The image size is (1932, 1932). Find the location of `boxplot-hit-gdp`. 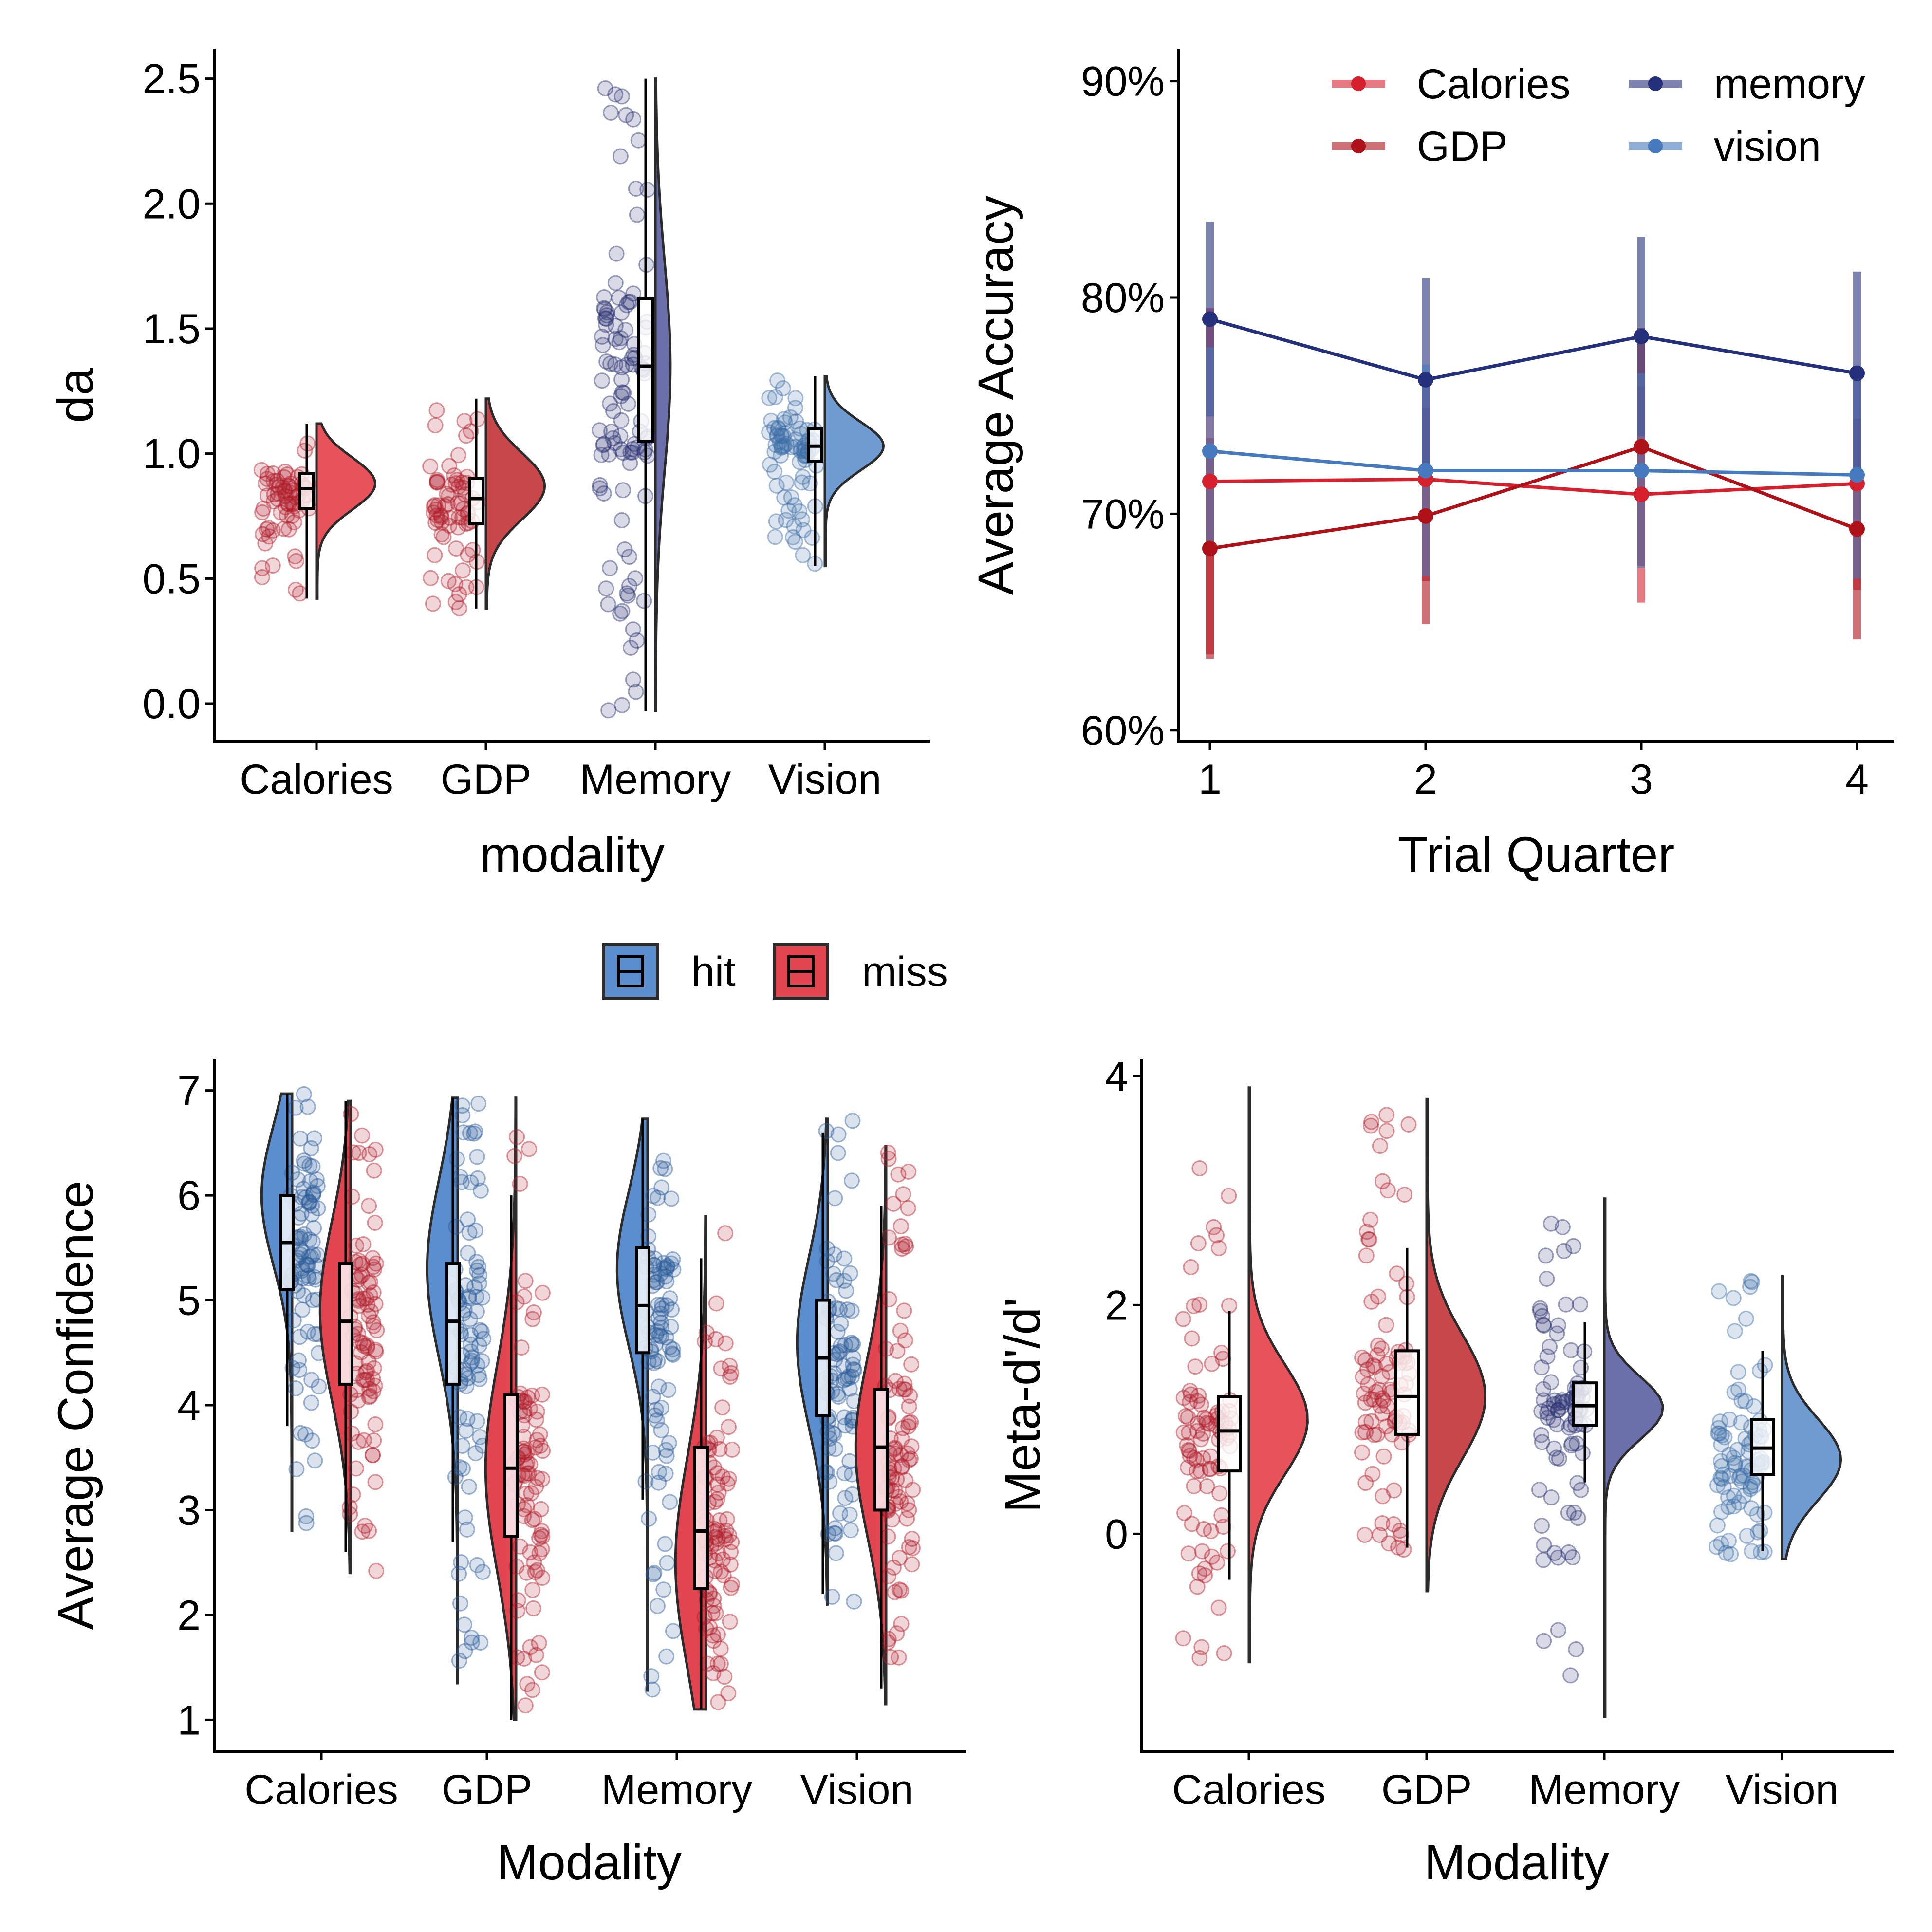

boxplot-hit-gdp is located at coordinates (453, 1324).